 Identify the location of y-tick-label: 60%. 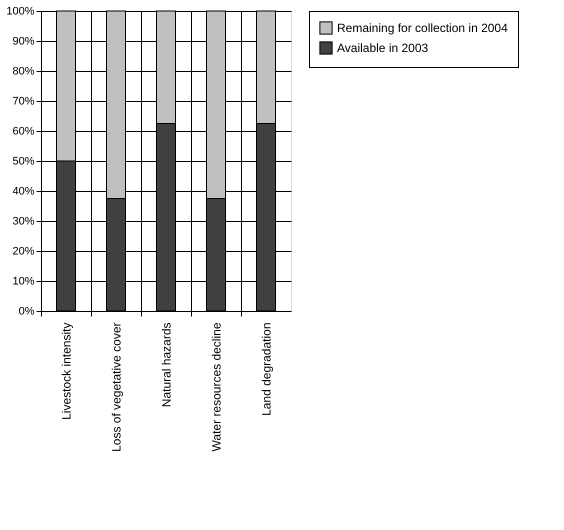
(23, 132).